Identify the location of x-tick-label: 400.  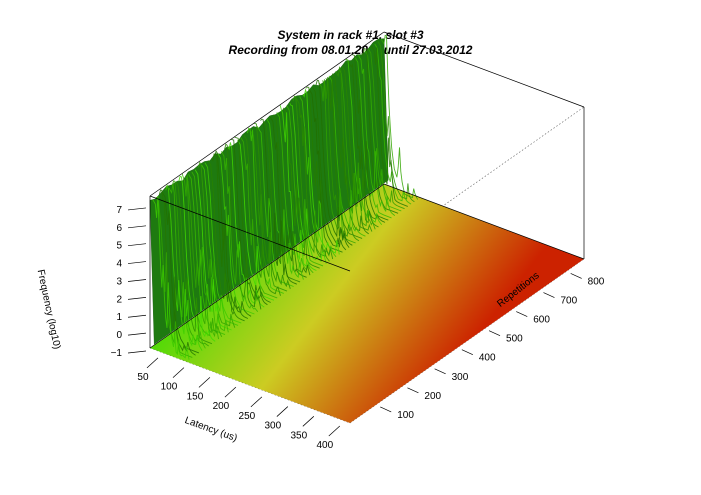
(324, 445).